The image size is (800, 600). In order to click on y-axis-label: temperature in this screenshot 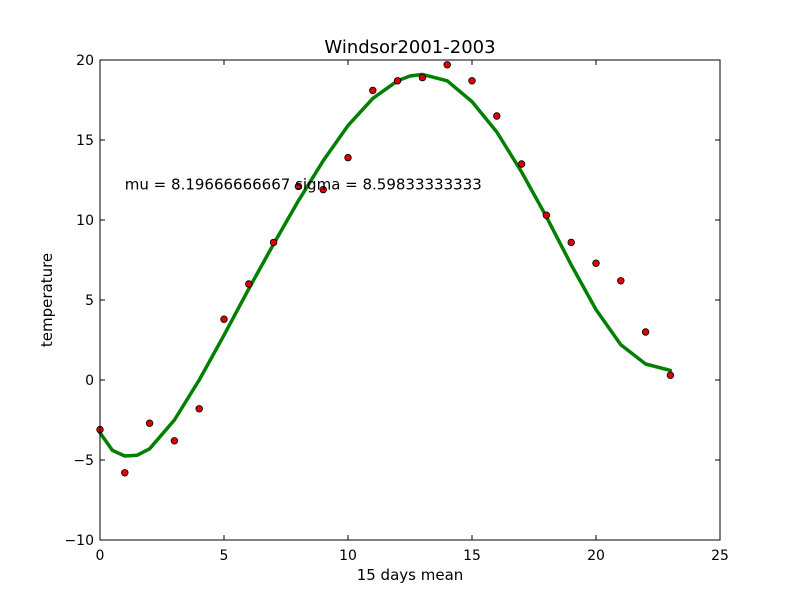, I will do `click(47, 300)`.